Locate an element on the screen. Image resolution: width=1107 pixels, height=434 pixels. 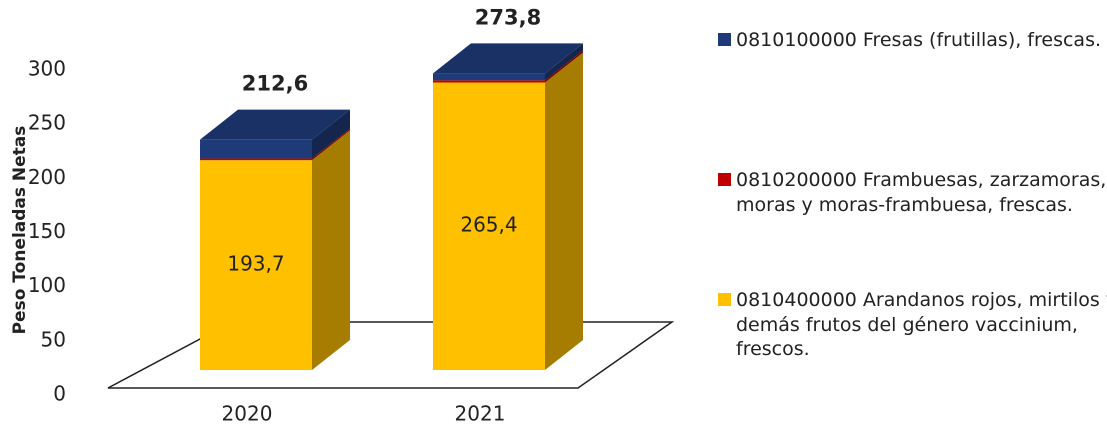
total-label: 273,8 is located at coordinates (508, 17).